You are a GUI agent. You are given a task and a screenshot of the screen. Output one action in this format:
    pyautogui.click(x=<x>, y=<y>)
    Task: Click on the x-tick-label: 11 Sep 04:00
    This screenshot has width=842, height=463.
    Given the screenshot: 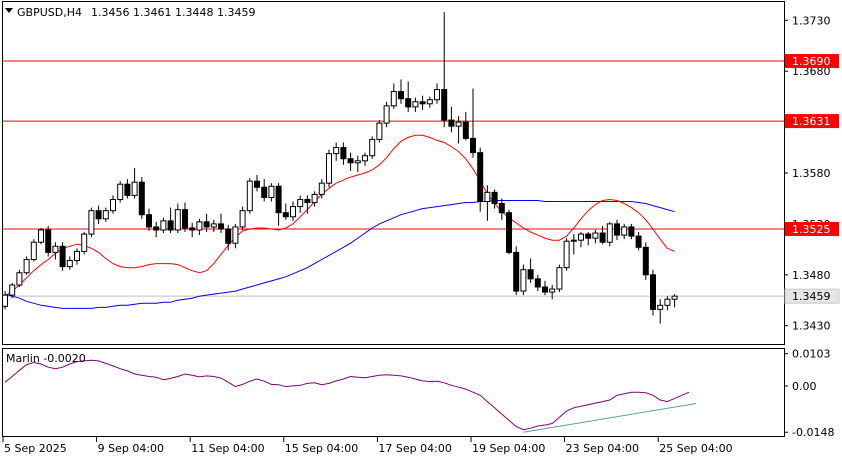 What is the action you would take?
    pyautogui.click(x=227, y=448)
    